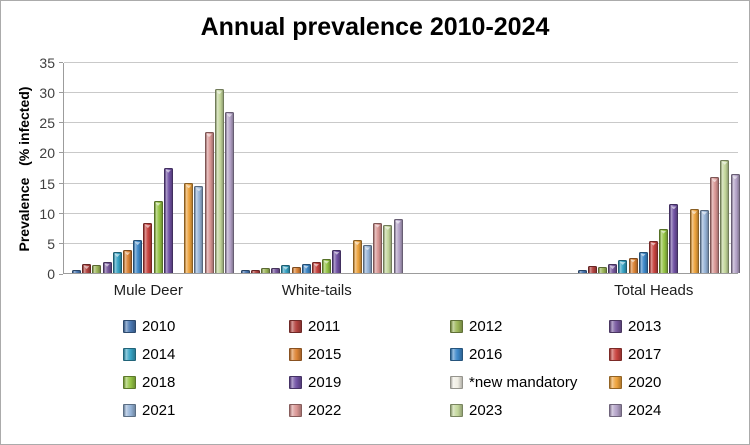  I want to click on legend-item-2021: 2021, so click(149, 410).